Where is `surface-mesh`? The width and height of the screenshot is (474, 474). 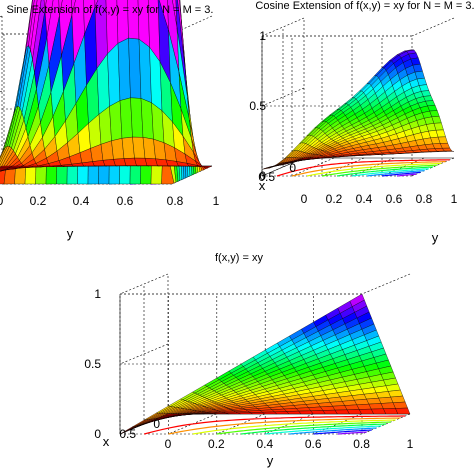
surface-mesh is located at coordinates (358, 109).